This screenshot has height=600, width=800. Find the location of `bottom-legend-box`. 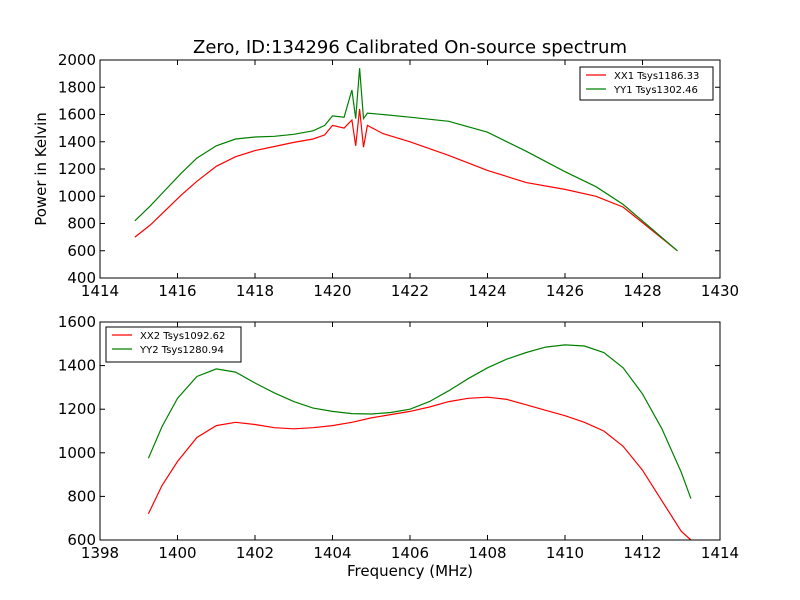

bottom-legend-box is located at coordinates (173, 344).